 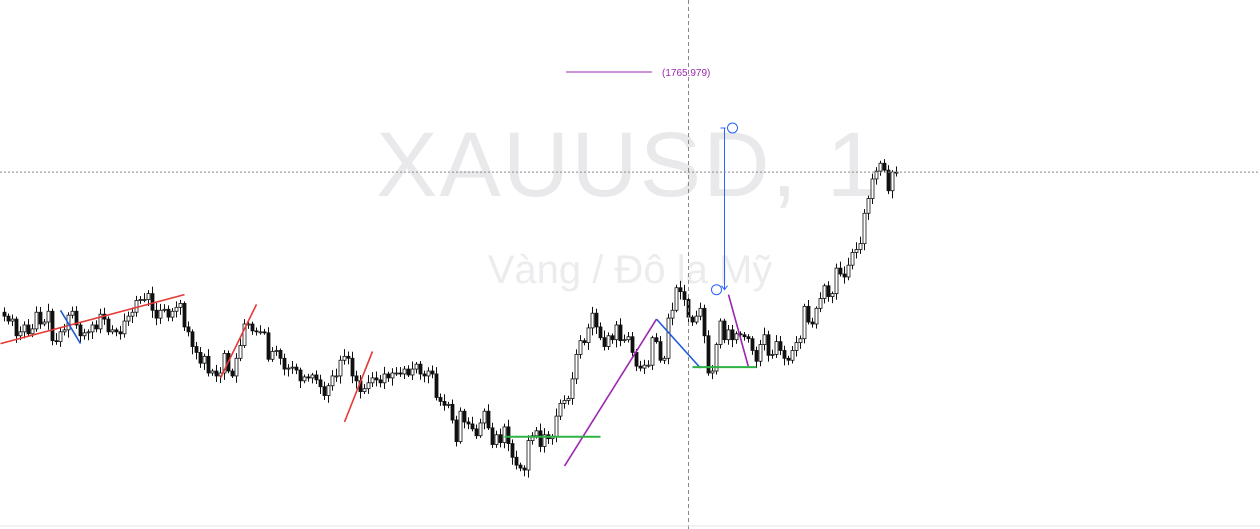 What do you see at coordinates (638, 73) in the screenshot?
I see `price-line-annotation: (1765.979)` at bounding box center [638, 73].